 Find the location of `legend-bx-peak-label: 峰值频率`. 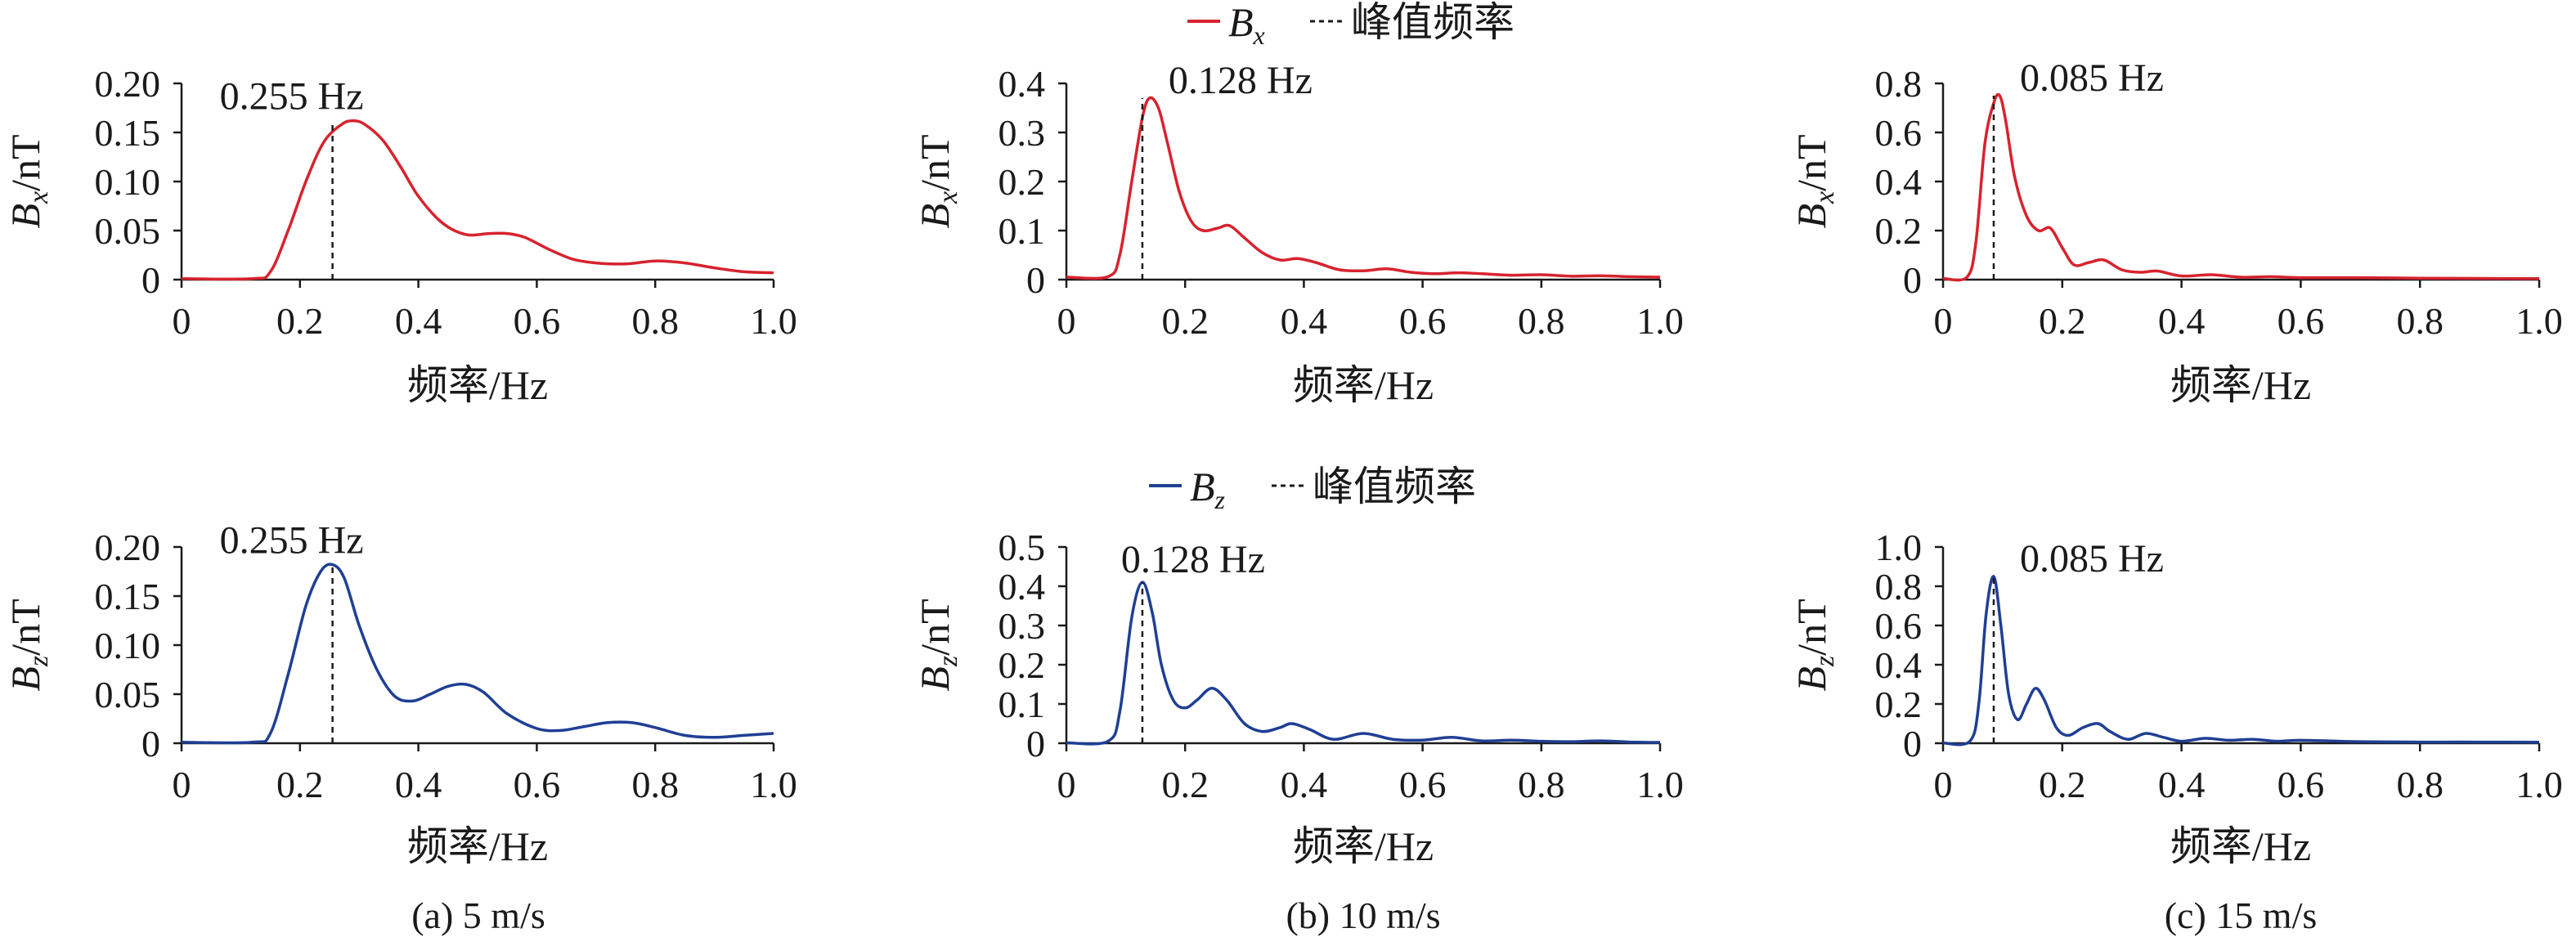

legend-bx-peak-label: 峰值频率 is located at coordinates (1433, 22).